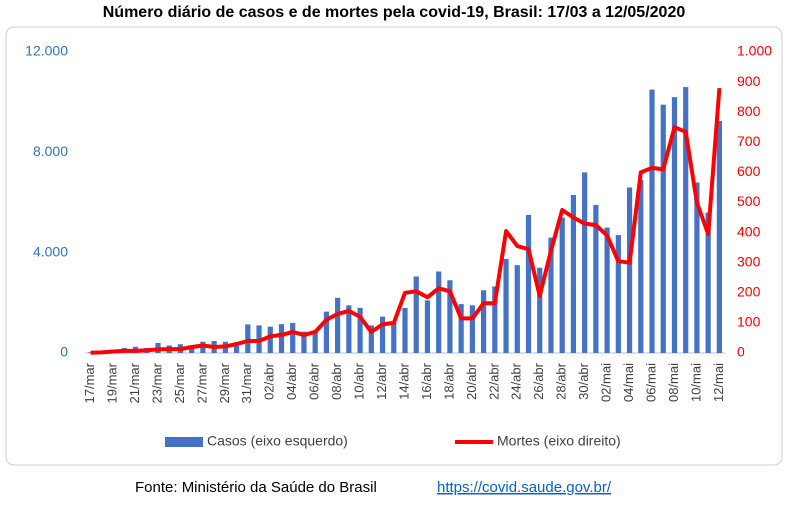 The width and height of the screenshot is (788, 505). What do you see at coordinates (749, 201) in the screenshot?
I see `y2-tick-label: 500` at bounding box center [749, 201].